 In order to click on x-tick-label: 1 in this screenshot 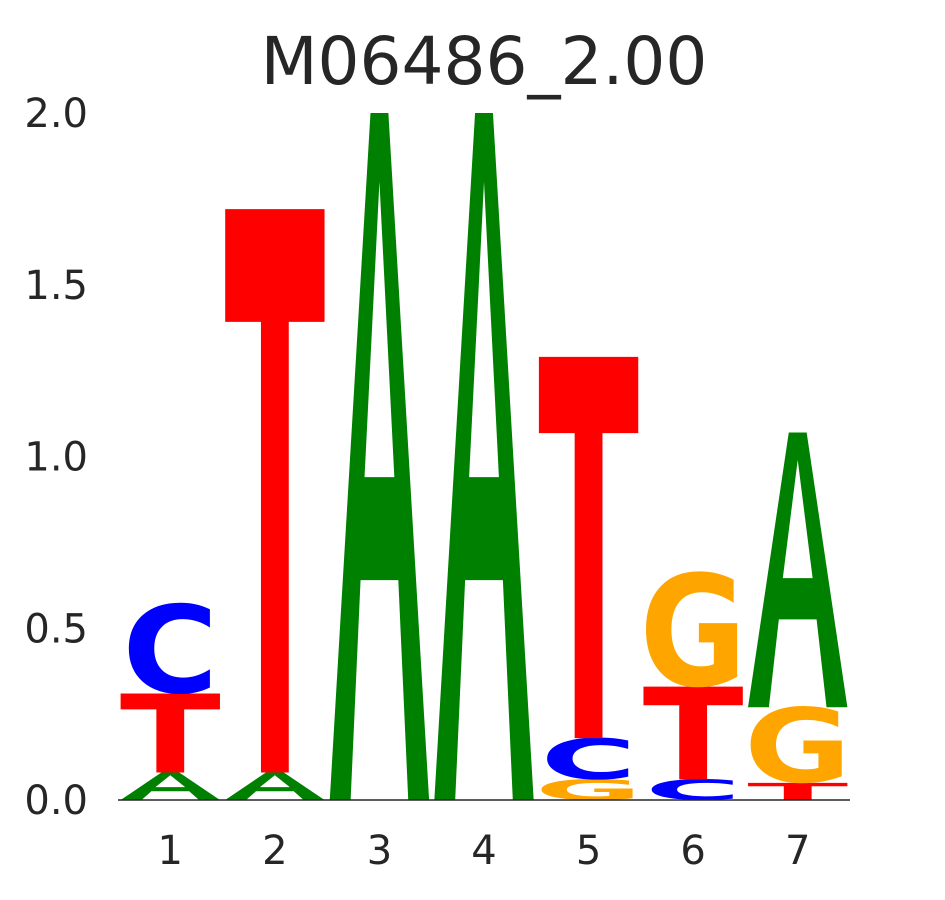, I will do `click(170, 851)`.